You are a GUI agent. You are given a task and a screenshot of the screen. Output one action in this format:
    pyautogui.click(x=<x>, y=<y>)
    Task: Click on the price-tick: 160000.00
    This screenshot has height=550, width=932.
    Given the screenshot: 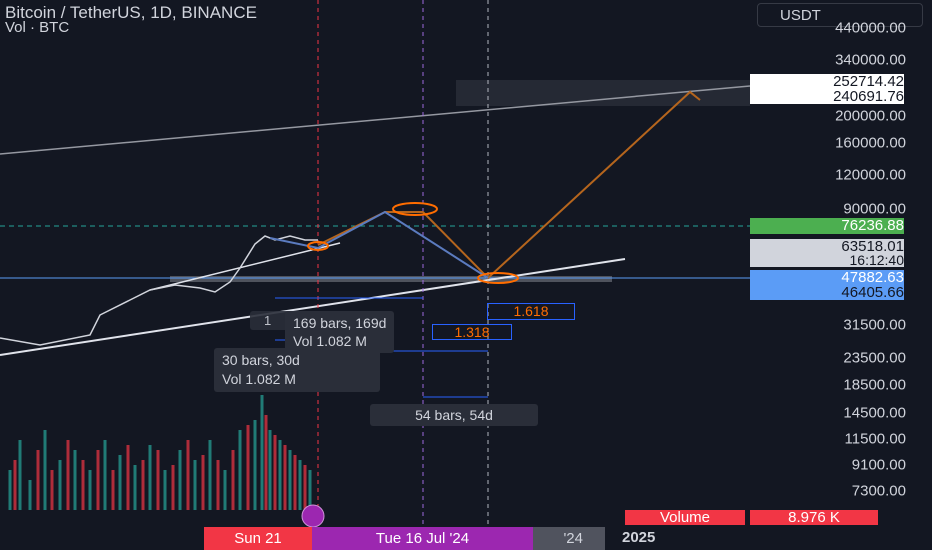 What is the action you would take?
    pyautogui.click(x=870, y=143)
    